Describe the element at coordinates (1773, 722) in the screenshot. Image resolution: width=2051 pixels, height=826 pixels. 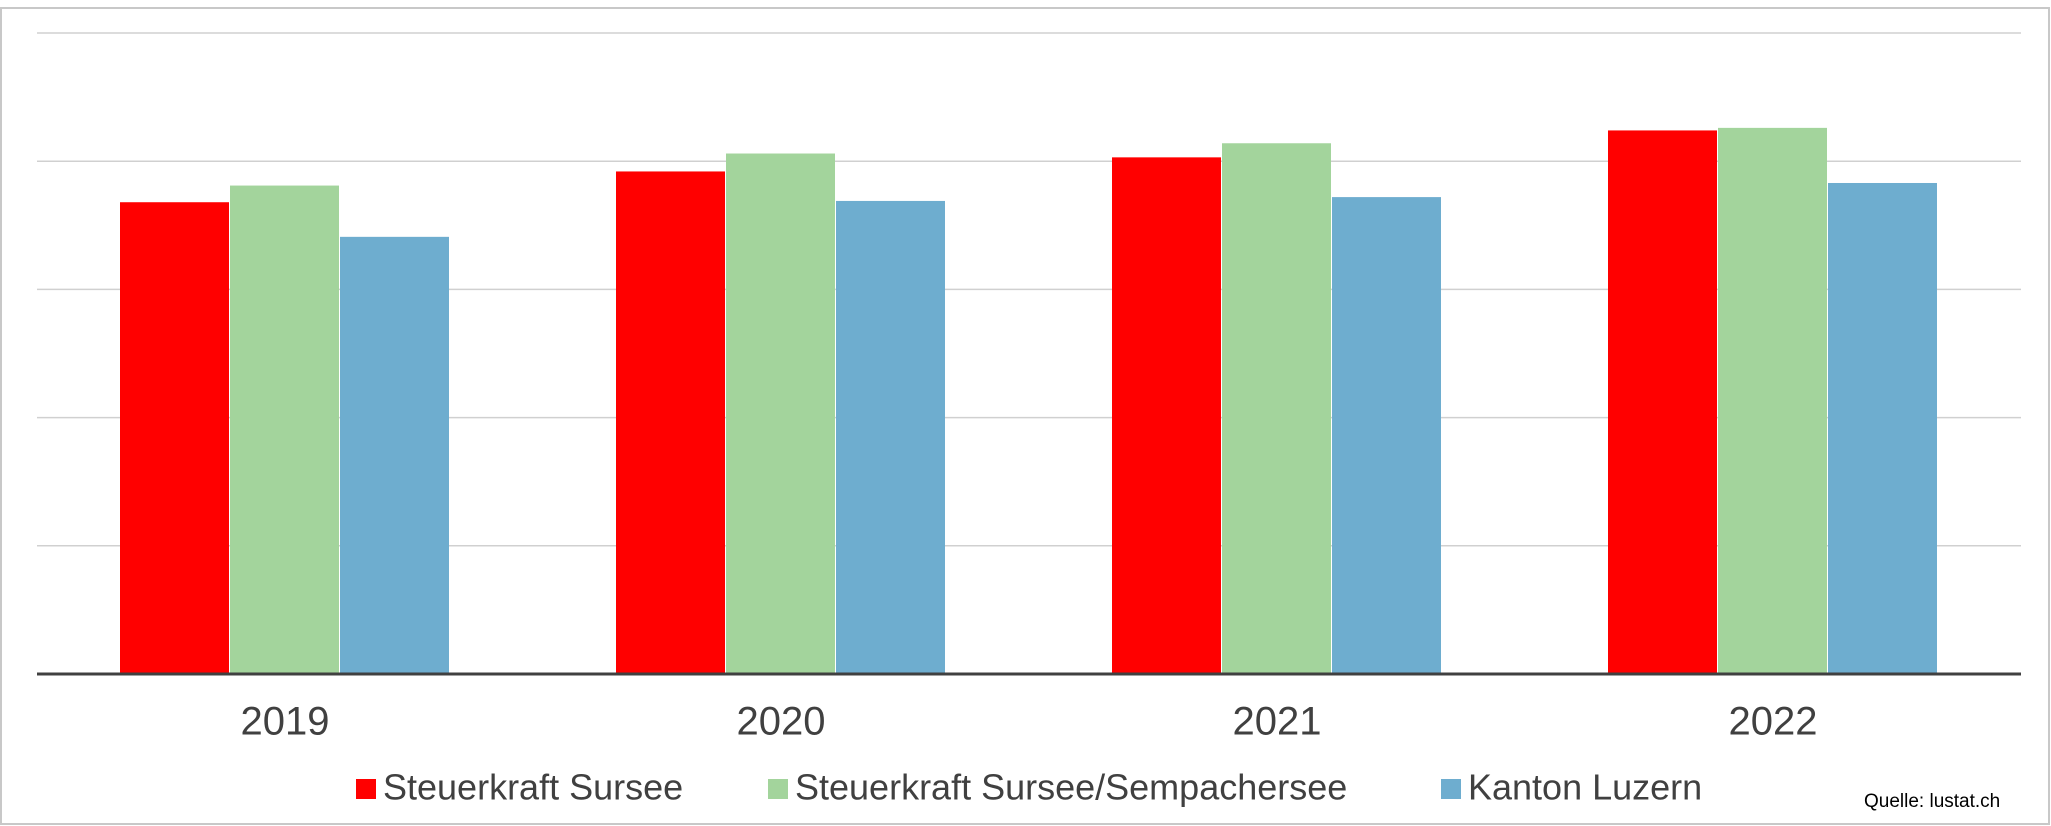
I see `x-tick-label: 2022` at that location.